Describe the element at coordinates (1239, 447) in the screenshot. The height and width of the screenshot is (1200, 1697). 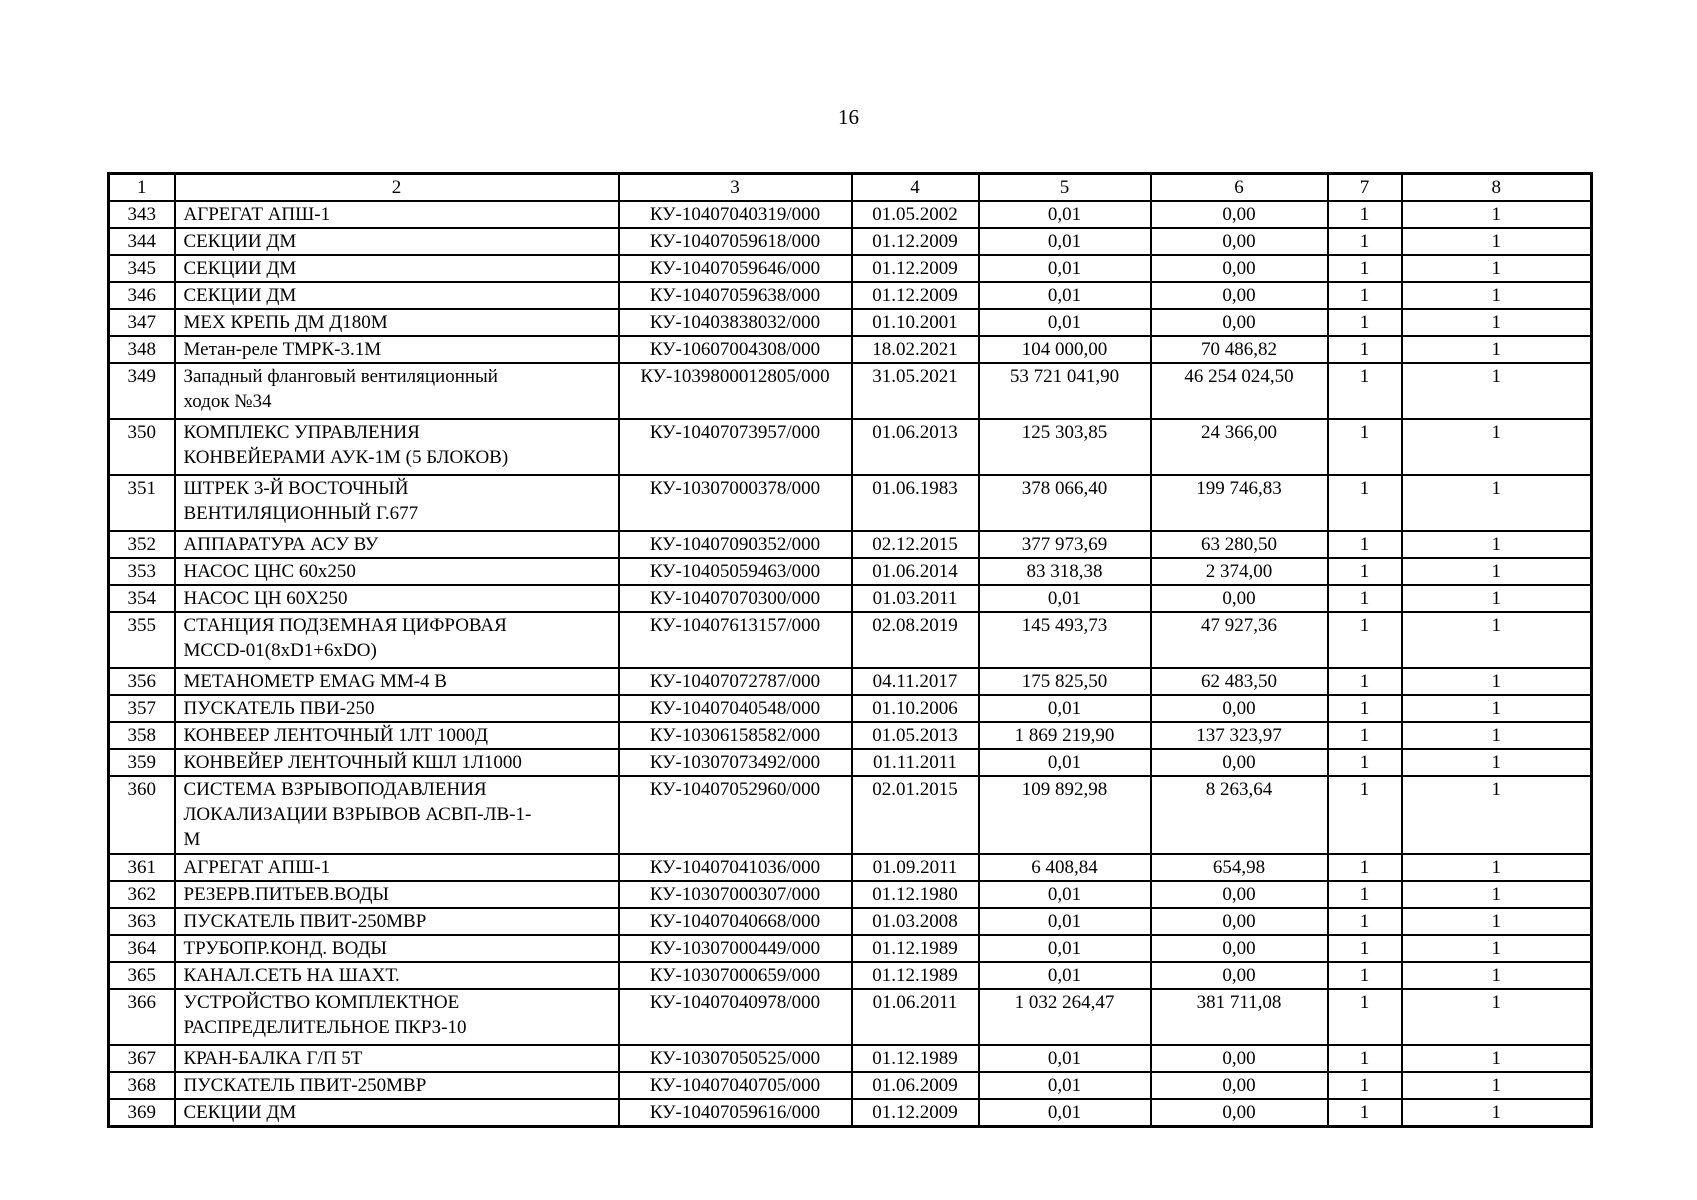
I see `residual-value-cell: 24 366,00` at that location.